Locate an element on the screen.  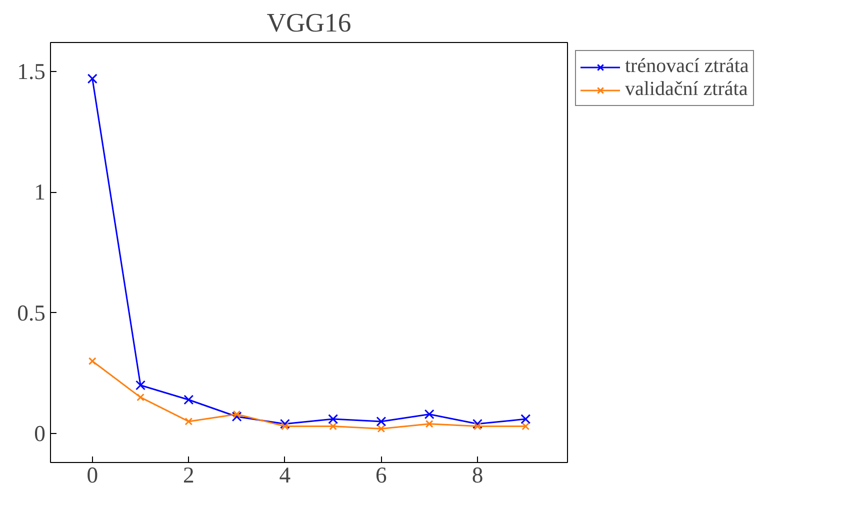
legend-label: trénovací ztráta is located at coordinates (687, 66).